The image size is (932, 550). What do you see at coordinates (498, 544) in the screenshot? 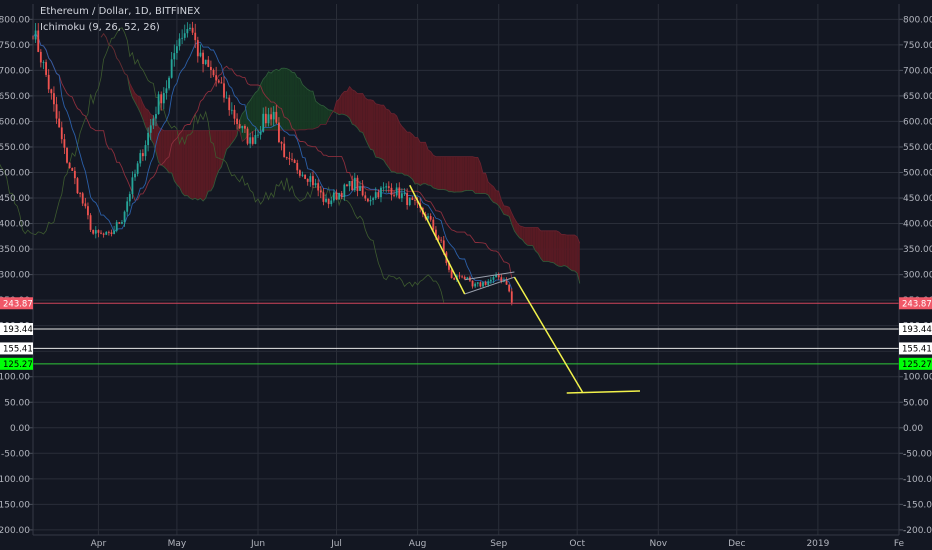
I see `x-axis: Apr May Jun Jul Aug Sep Oct Nov Dec 2019 Fe` at bounding box center [498, 544].